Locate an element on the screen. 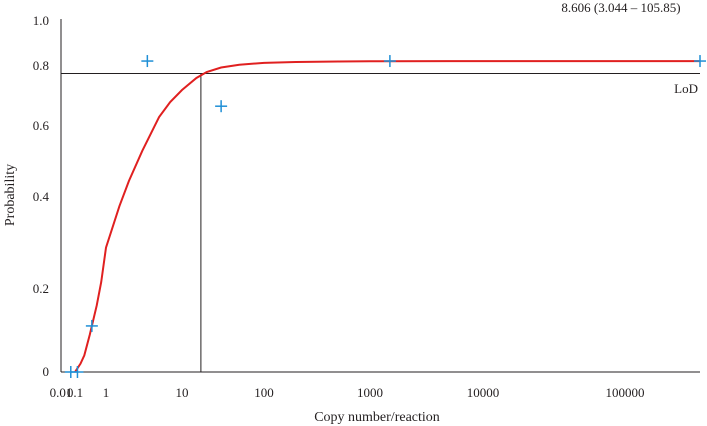 This screenshot has height=426, width=707. y-tick-labels: 0 0.2 0.4 0.6 0.8 1.0 is located at coordinates (41, 196).